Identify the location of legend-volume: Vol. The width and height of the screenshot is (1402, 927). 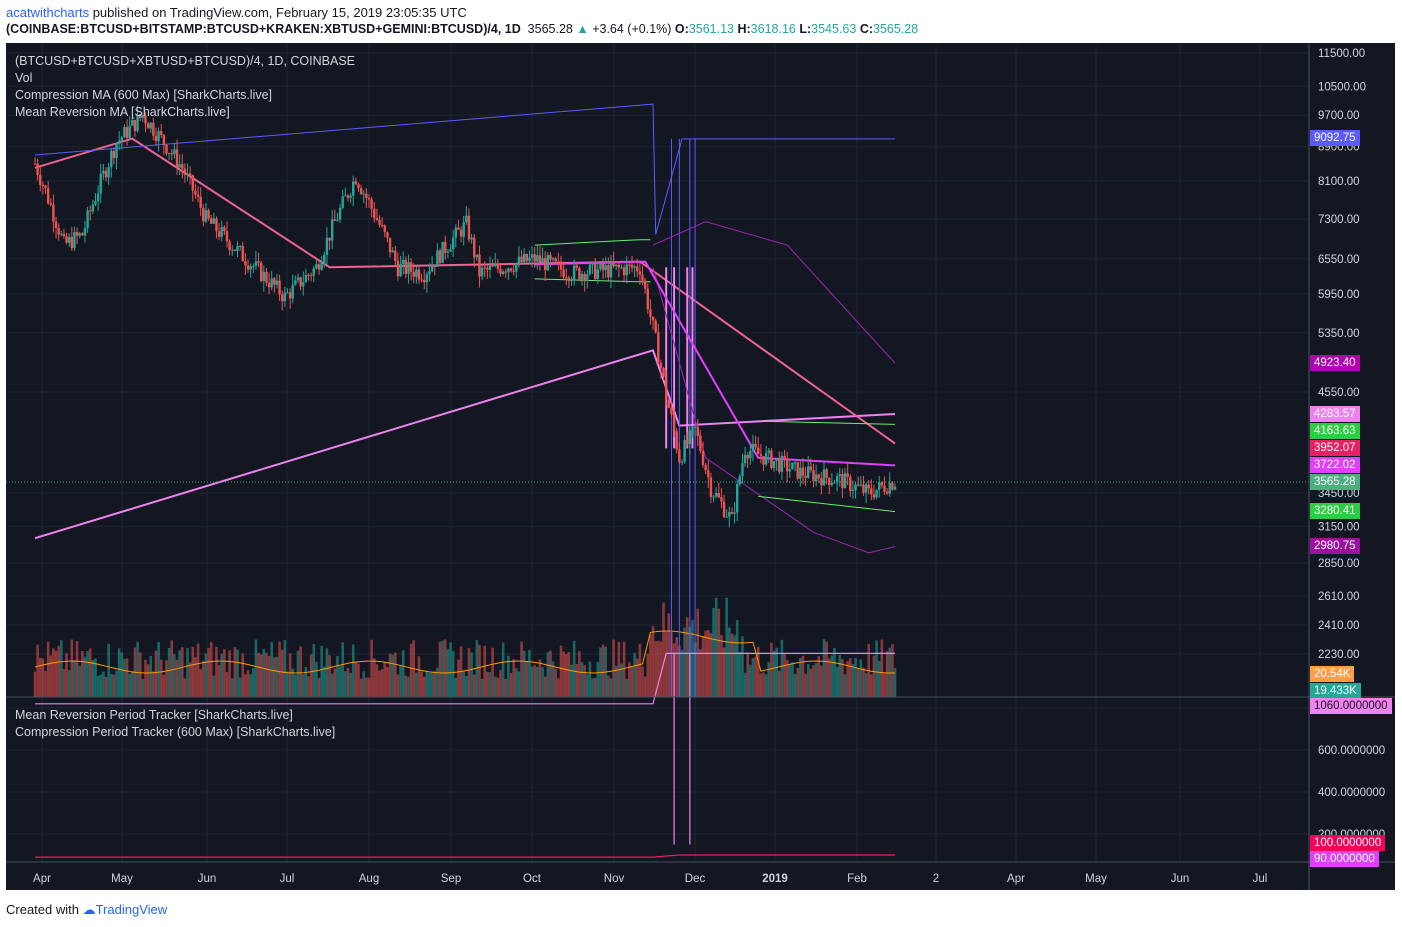
(24, 78).